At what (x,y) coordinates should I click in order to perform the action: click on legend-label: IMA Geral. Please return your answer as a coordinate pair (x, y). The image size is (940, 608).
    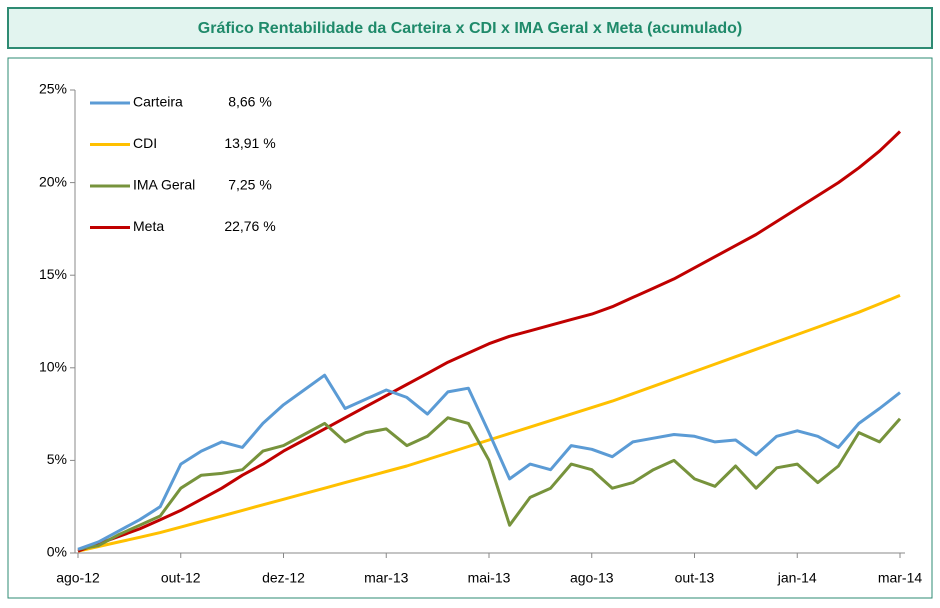
    Looking at the image, I should click on (164, 185).